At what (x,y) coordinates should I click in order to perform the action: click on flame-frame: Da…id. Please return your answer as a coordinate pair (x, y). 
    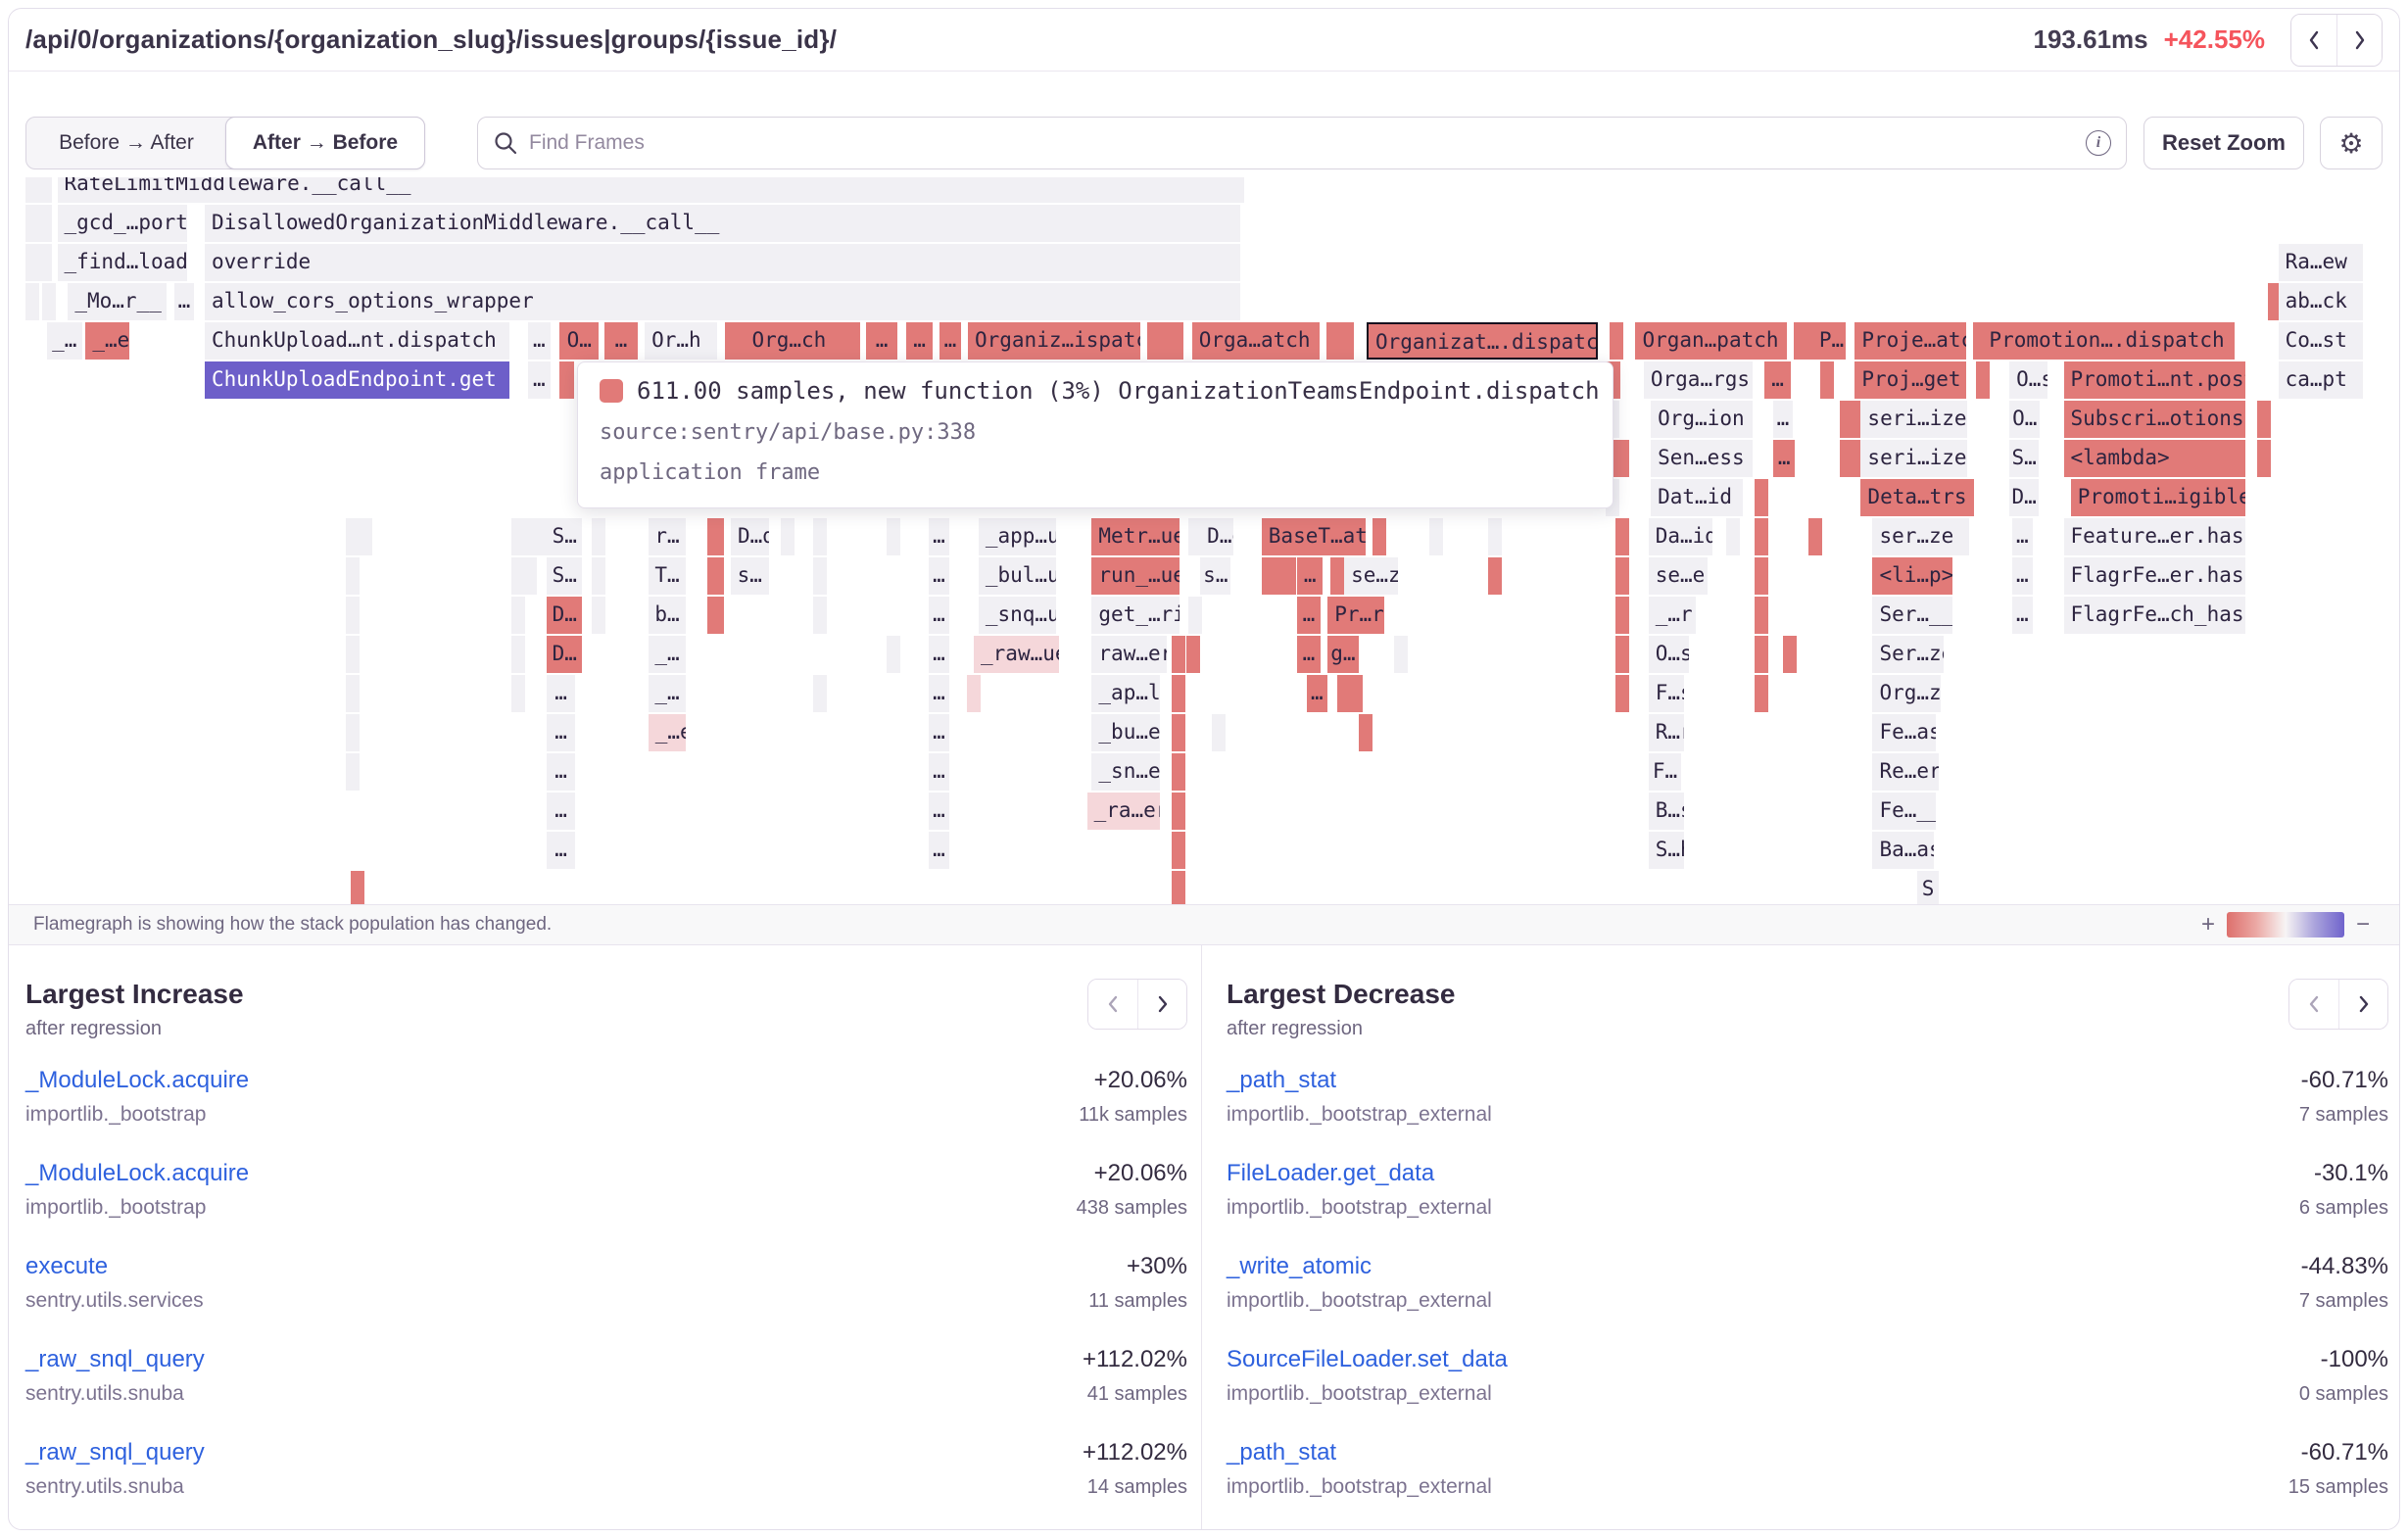
    Looking at the image, I should click on (1680, 537).